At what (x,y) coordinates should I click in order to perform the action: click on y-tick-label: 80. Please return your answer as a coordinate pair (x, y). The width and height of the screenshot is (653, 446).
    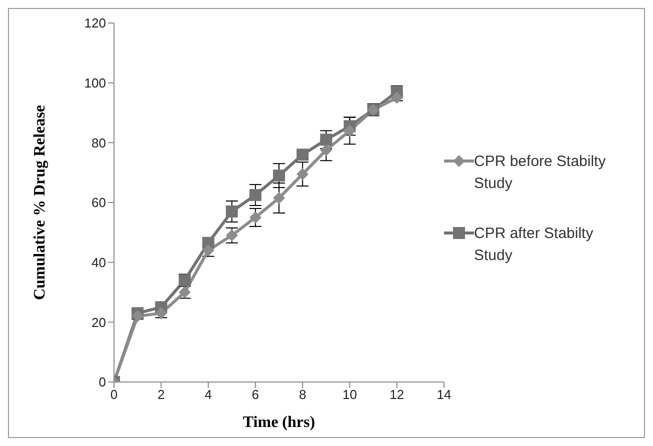
    Looking at the image, I should click on (99, 142).